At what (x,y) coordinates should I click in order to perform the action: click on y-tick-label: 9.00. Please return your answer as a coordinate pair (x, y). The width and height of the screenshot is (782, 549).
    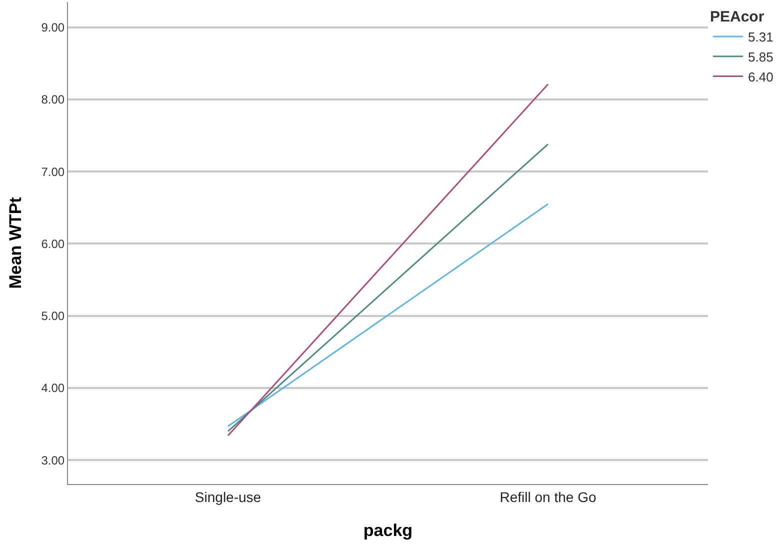
    Looking at the image, I should click on (53, 27).